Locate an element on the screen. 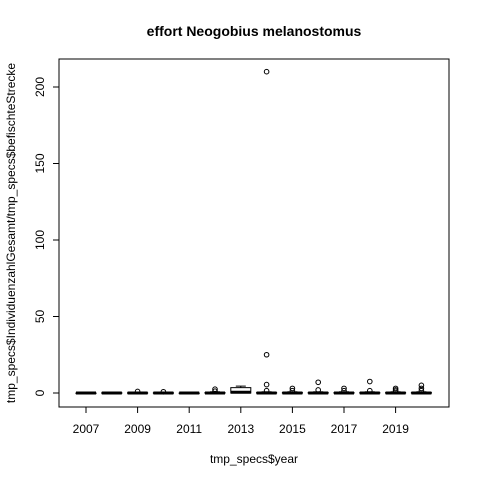  box-2011 is located at coordinates (189, 393).